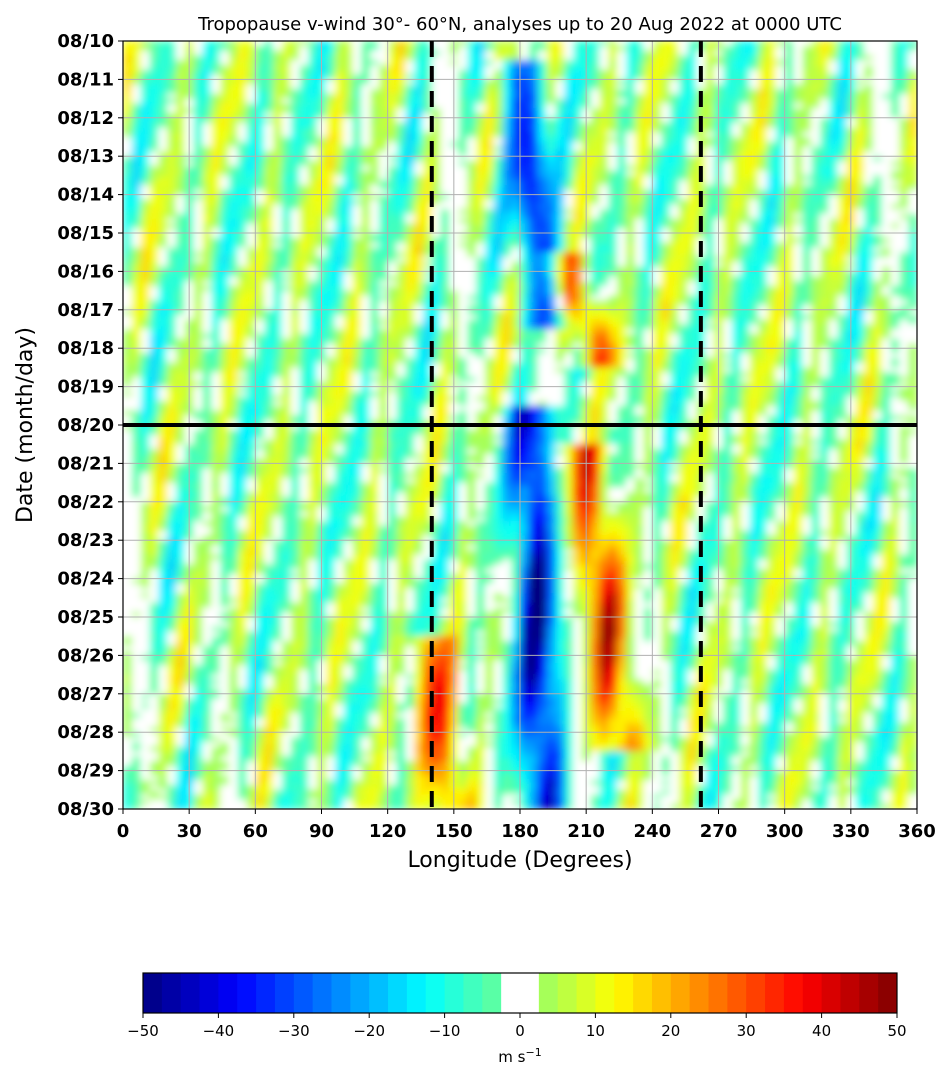 The image size is (952, 1081). I want to click on colorbar-tick-label: −40, so click(219, 1031).